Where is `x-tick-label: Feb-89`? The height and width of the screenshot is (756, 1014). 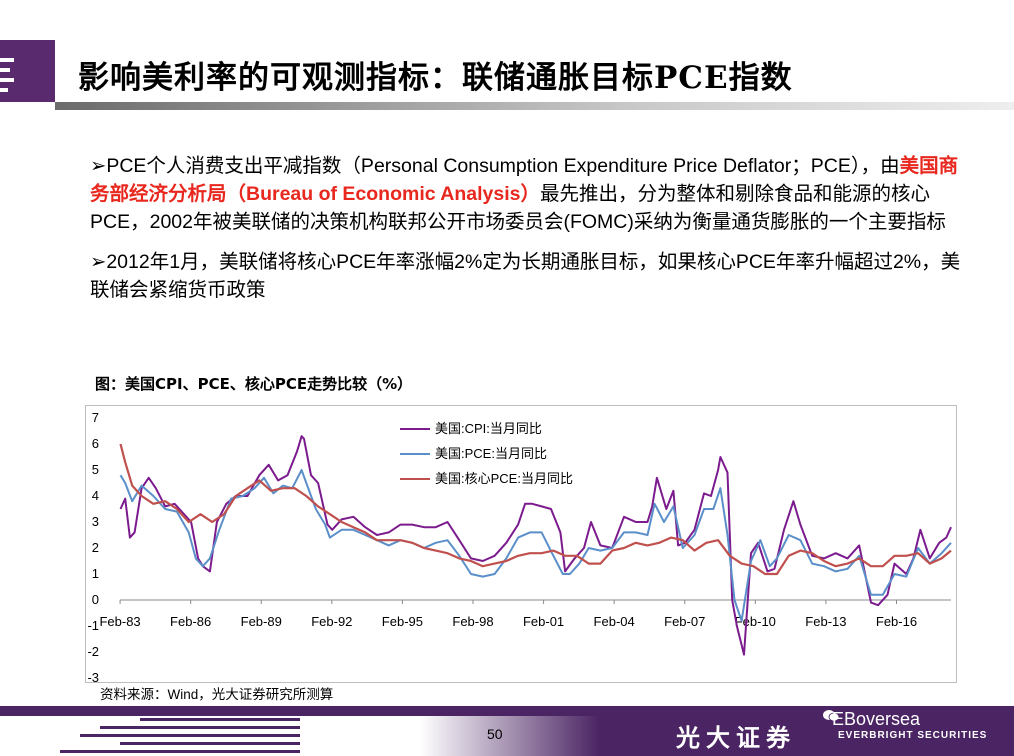 x-tick-label: Feb-89 is located at coordinates (261, 621).